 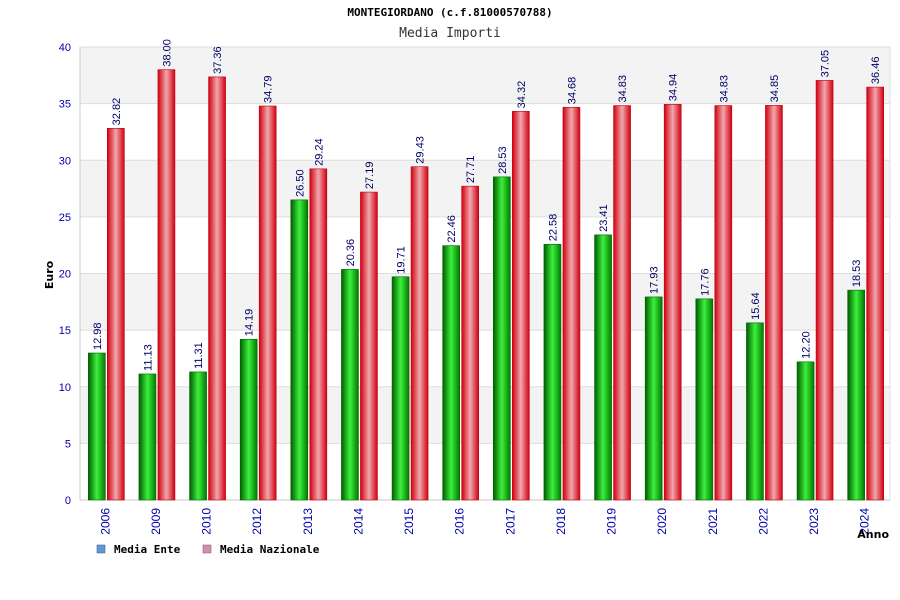 What do you see at coordinates (218, 60) in the screenshot?
I see `bar-value-label: 37.36` at bounding box center [218, 60].